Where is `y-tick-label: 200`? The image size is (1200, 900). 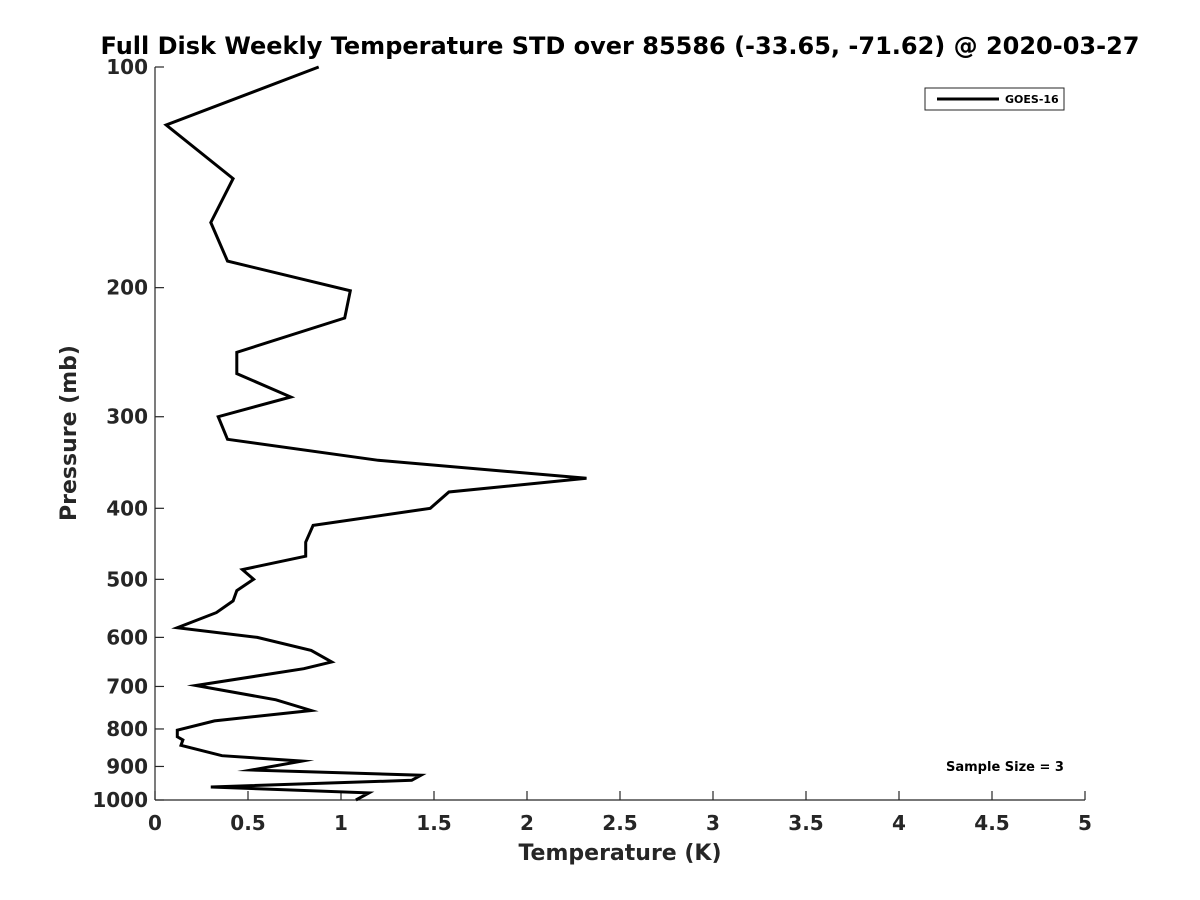
y-tick-label: 200 is located at coordinates (127, 288).